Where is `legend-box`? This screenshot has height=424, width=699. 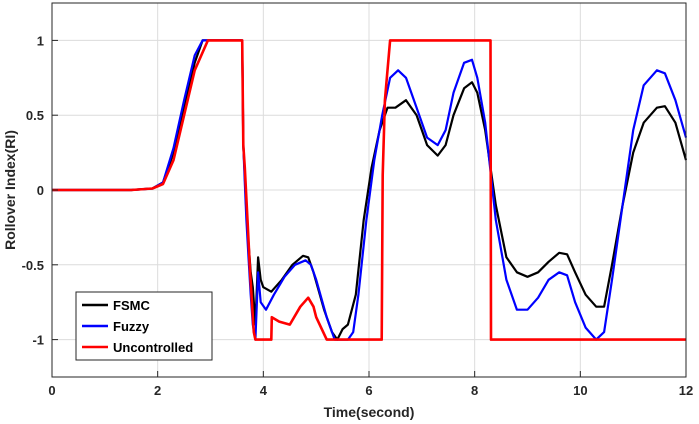 legend-box is located at coordinates (144, 326).